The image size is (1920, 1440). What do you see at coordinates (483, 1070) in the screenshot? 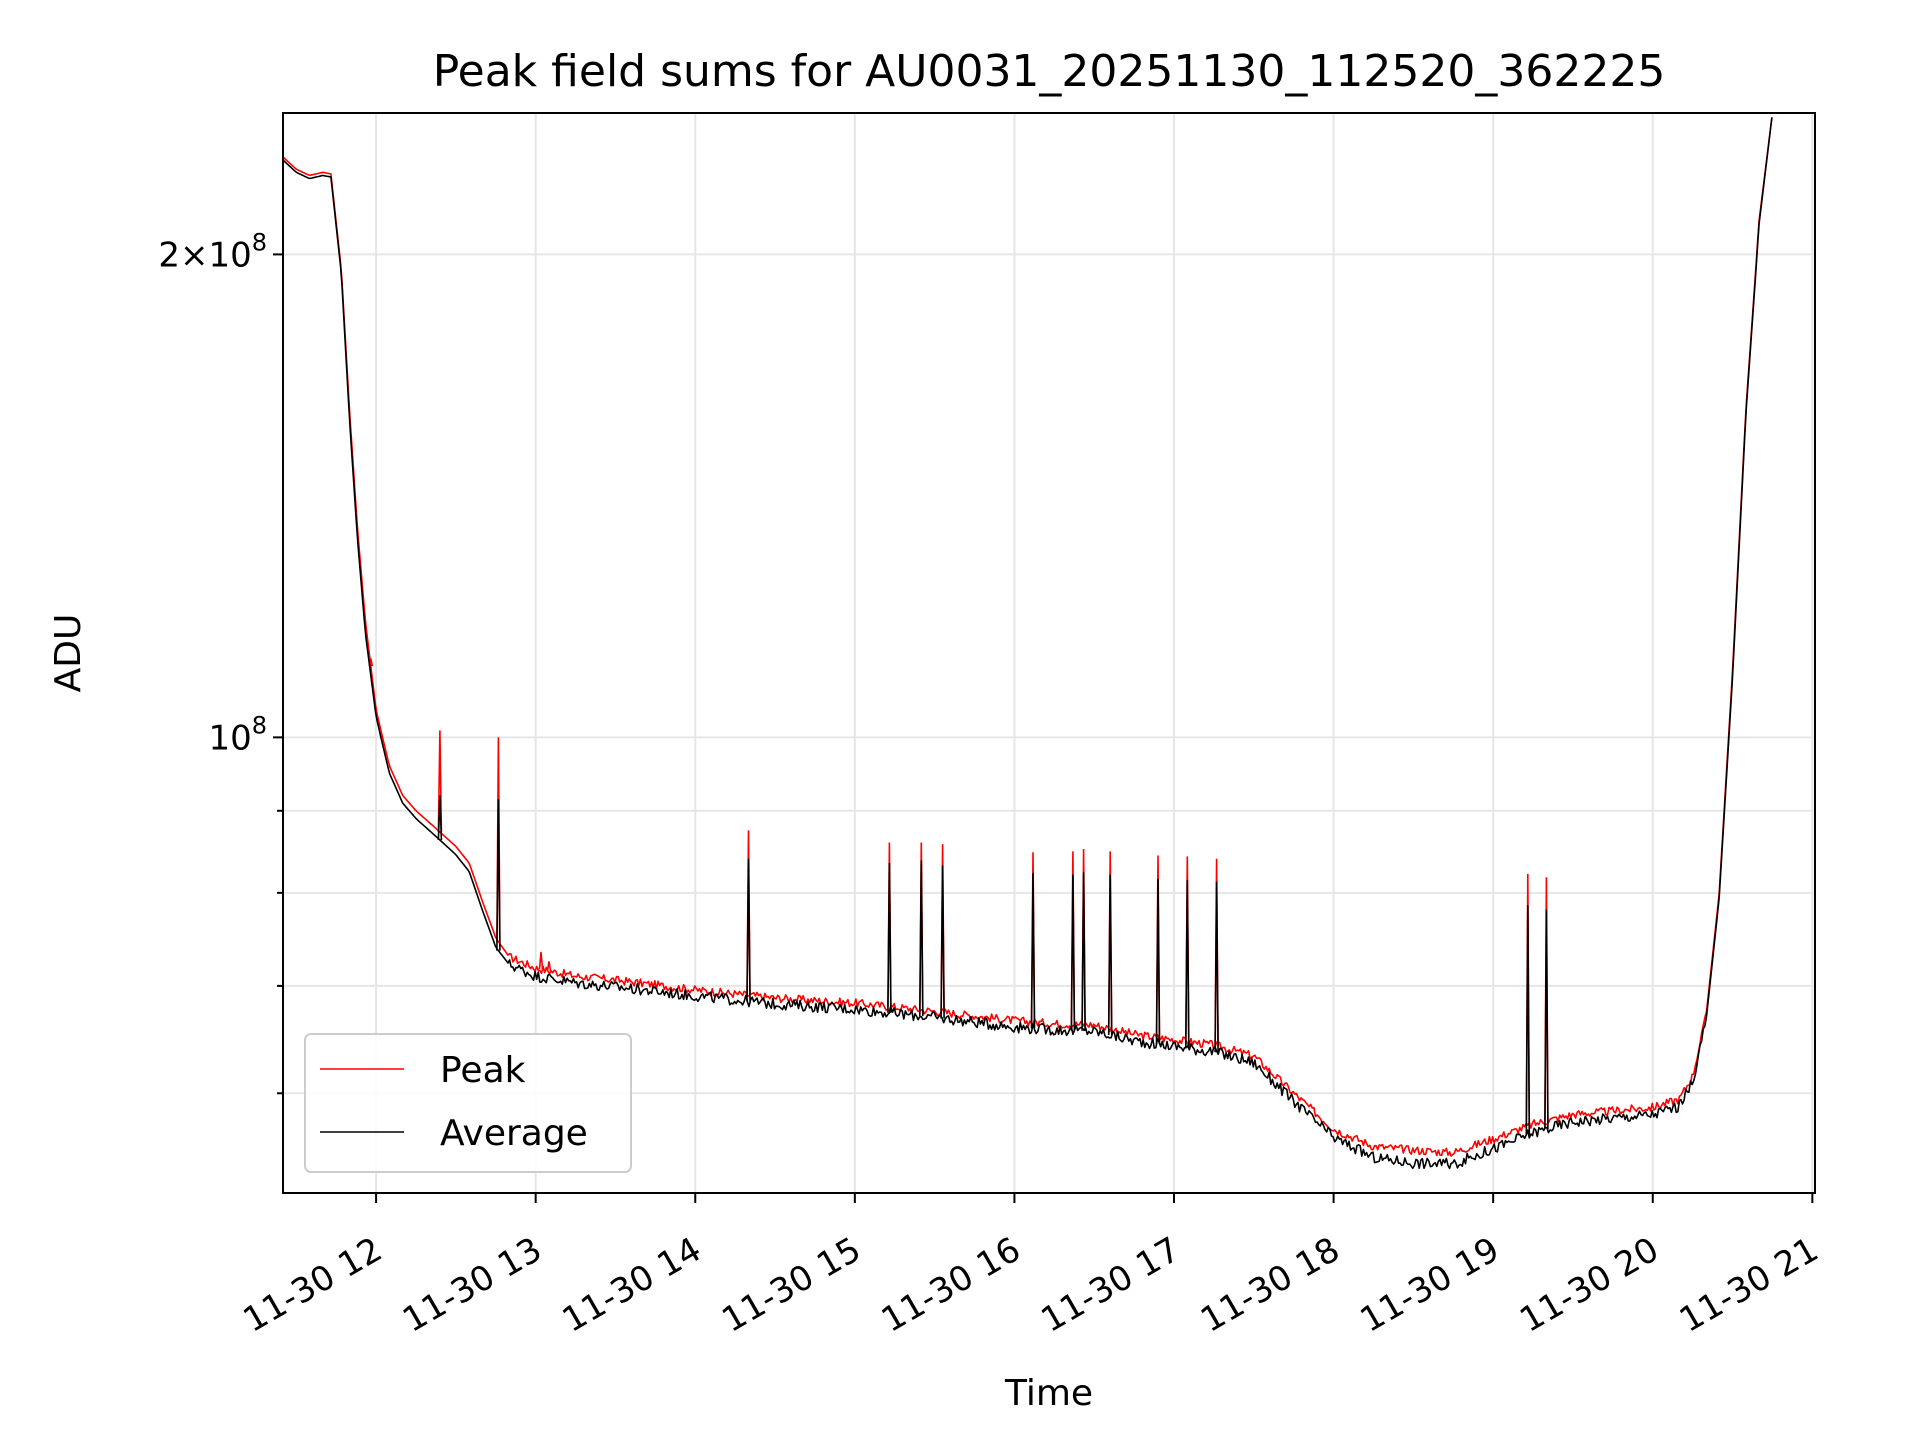
I see `legend-label-peak: Peak` at bounding box center [483, 1070].